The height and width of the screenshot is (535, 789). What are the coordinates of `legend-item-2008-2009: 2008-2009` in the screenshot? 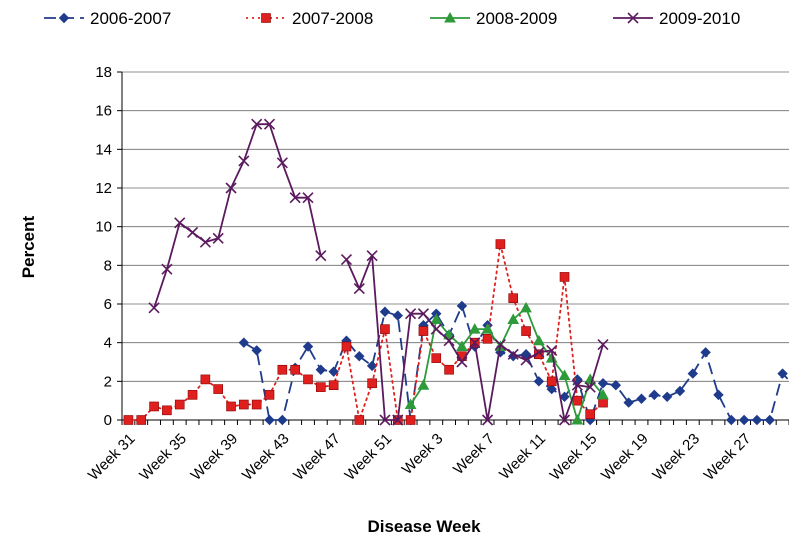 It's located at (493, 18).